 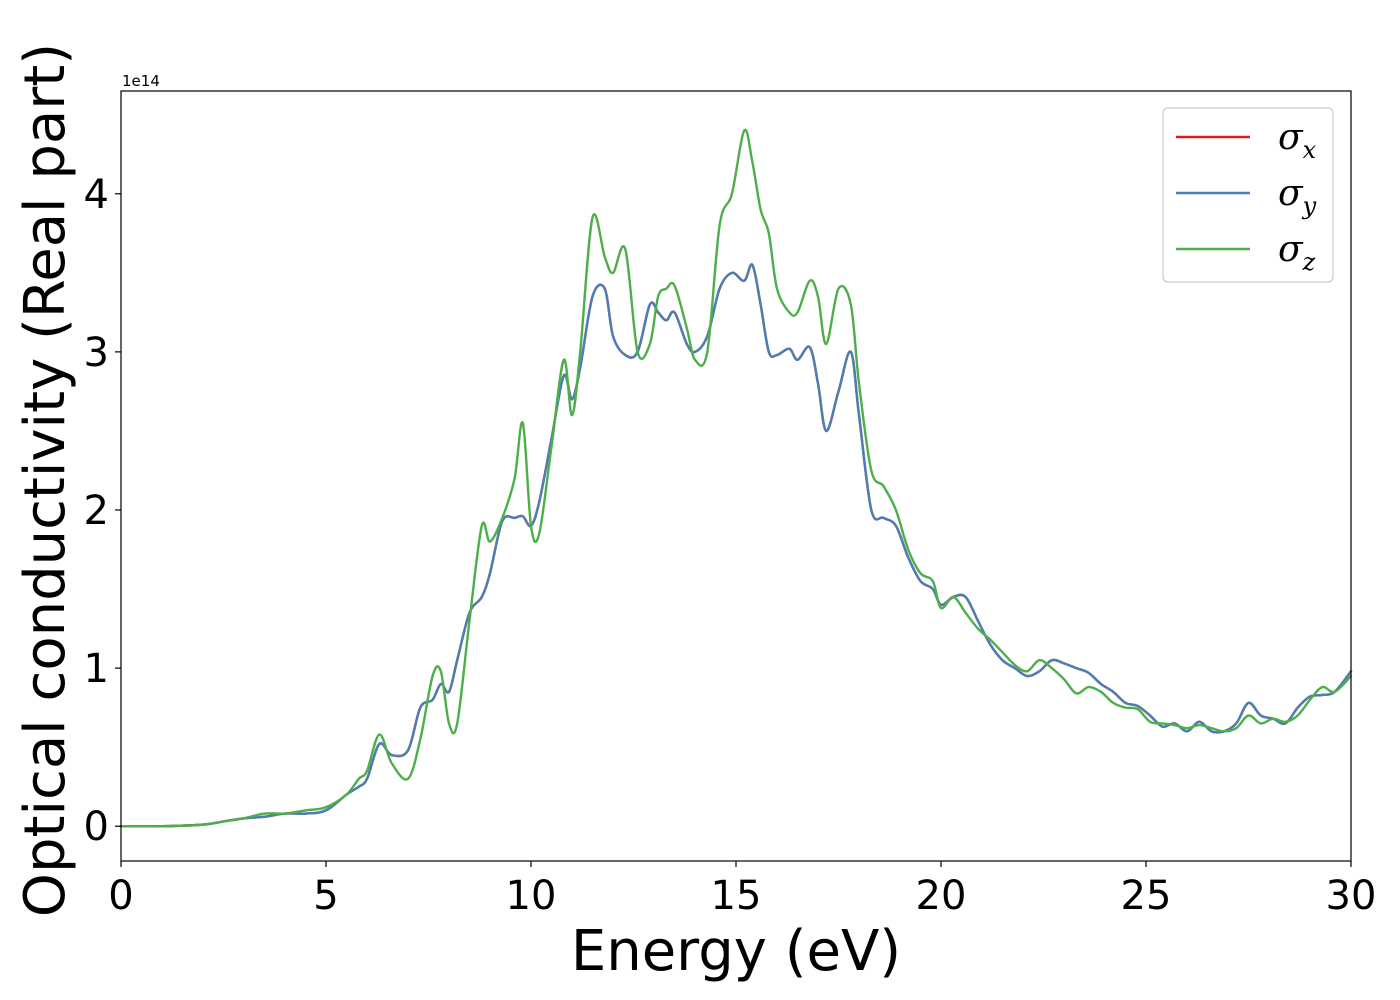 I want to click on x-tick-label: 20, so click(x=941, y=896).